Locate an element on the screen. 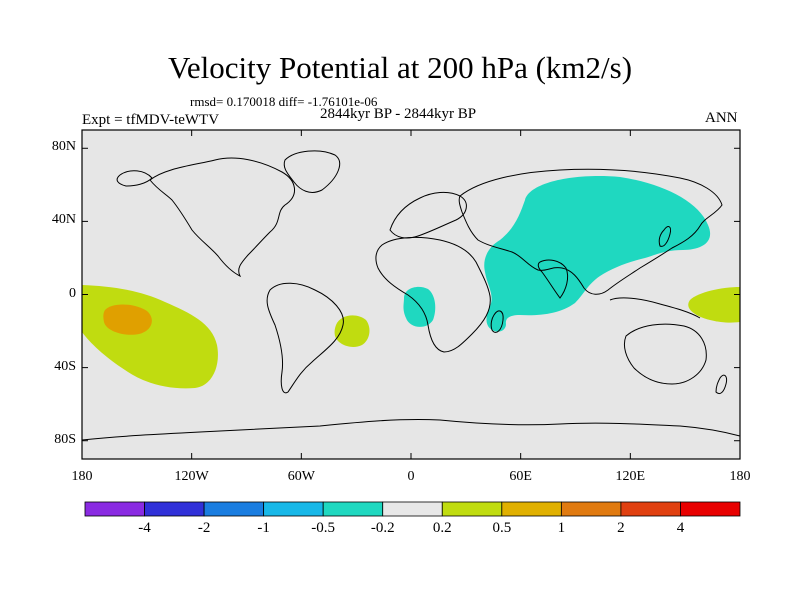  coast-africa is located at coordinates (433, 294).